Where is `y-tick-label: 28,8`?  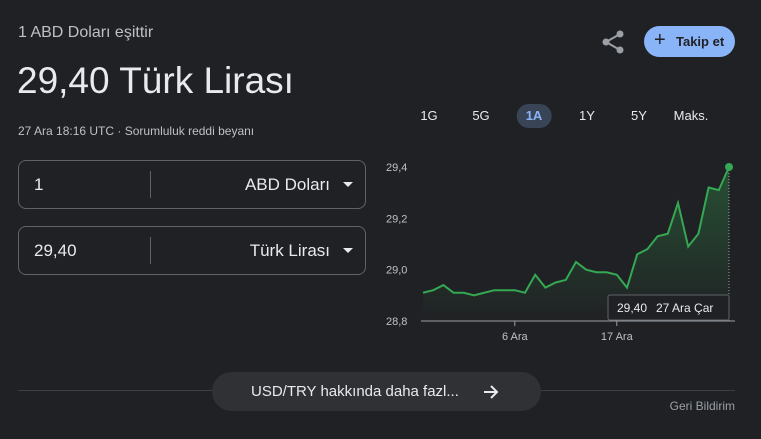 y-tick-label: 28,8 is located at coordinates (396, 322).